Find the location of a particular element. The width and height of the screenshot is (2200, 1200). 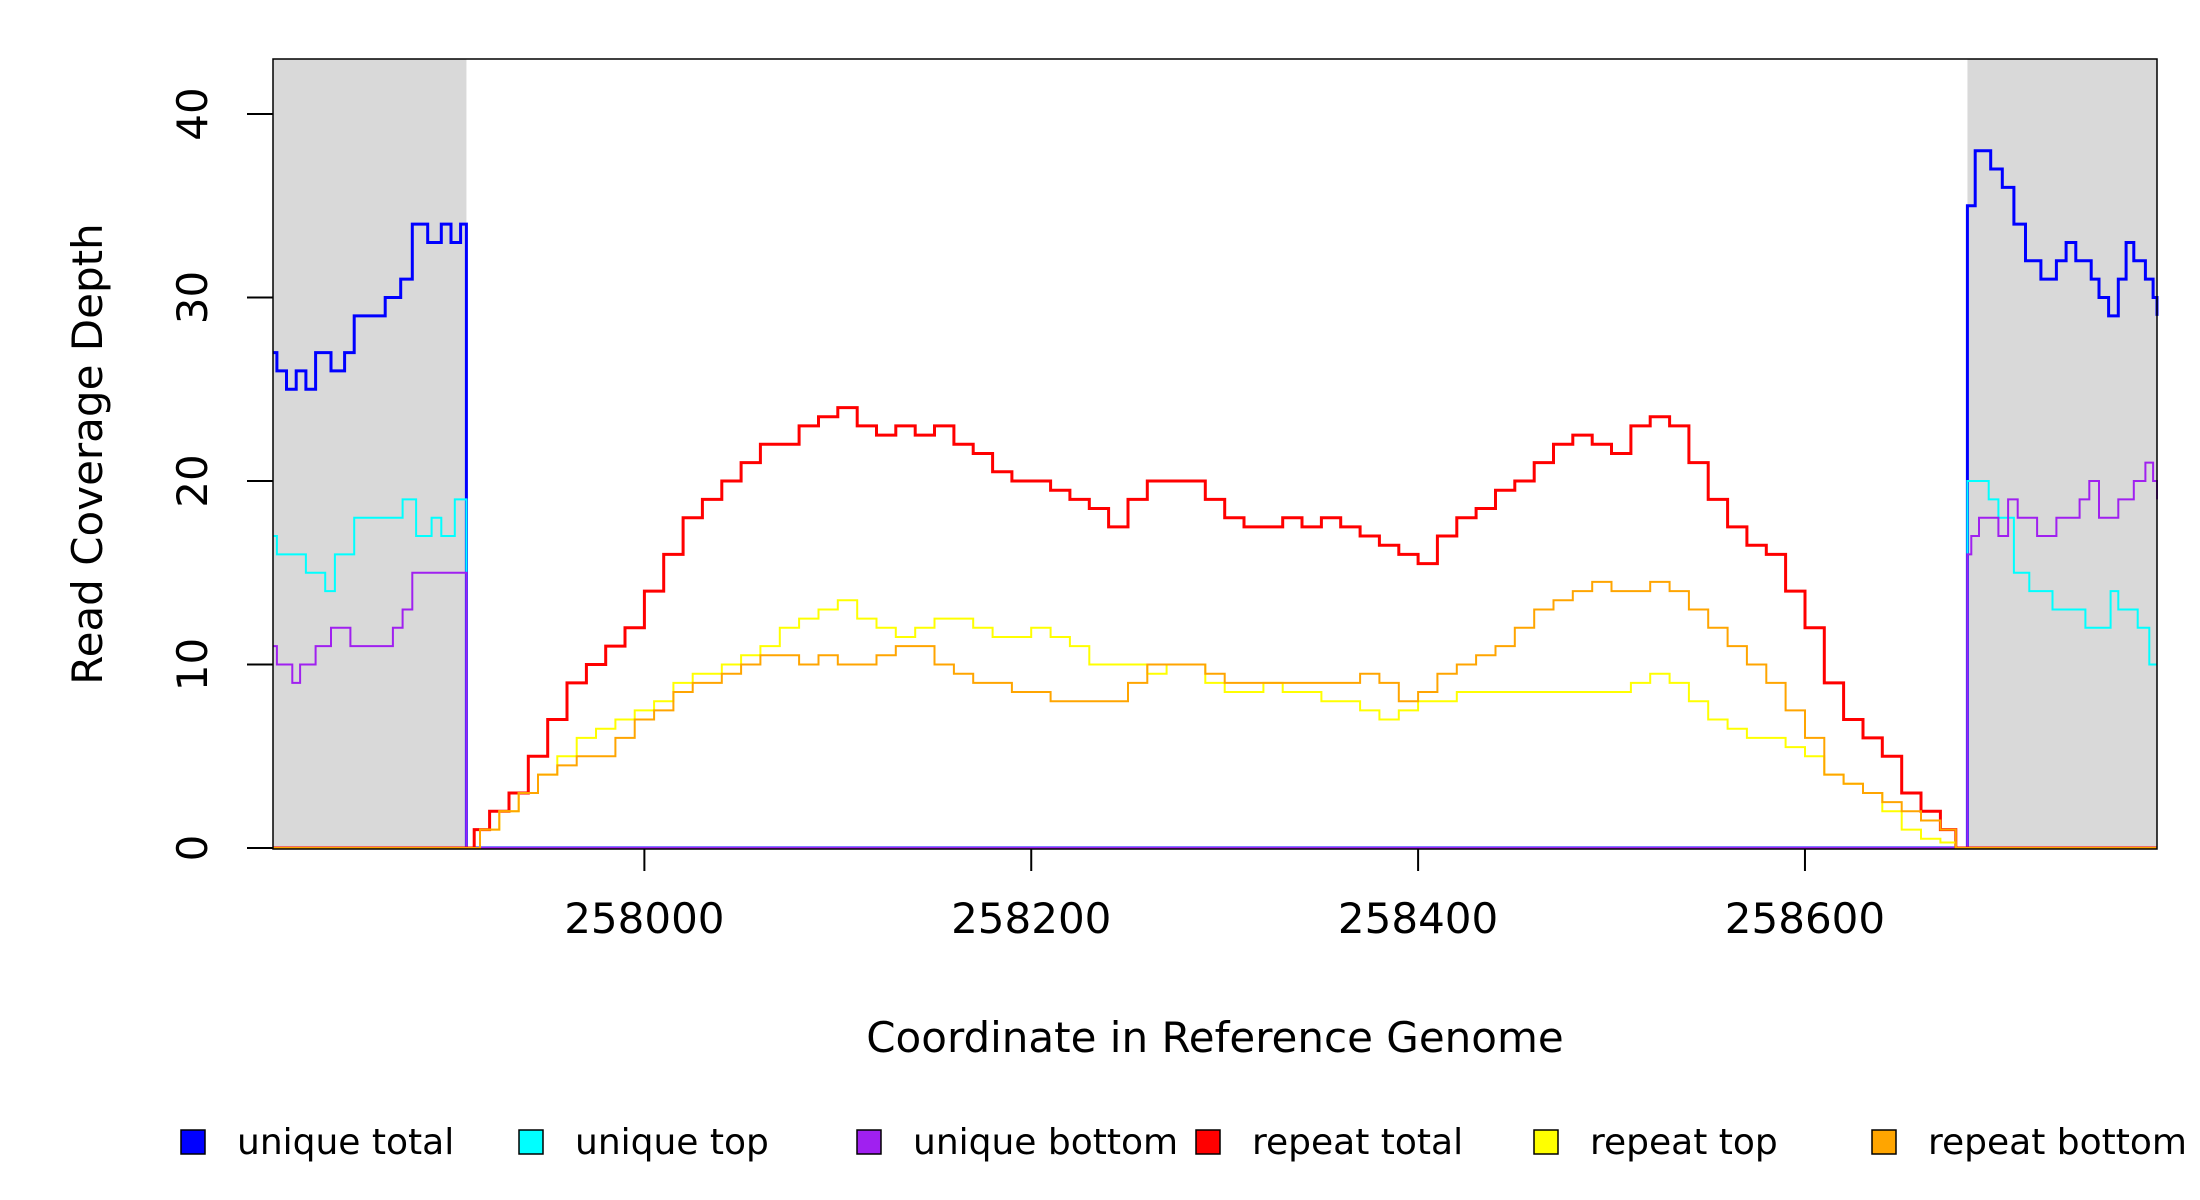

y-tick-label: 30 is located at coordinates (192, 297).